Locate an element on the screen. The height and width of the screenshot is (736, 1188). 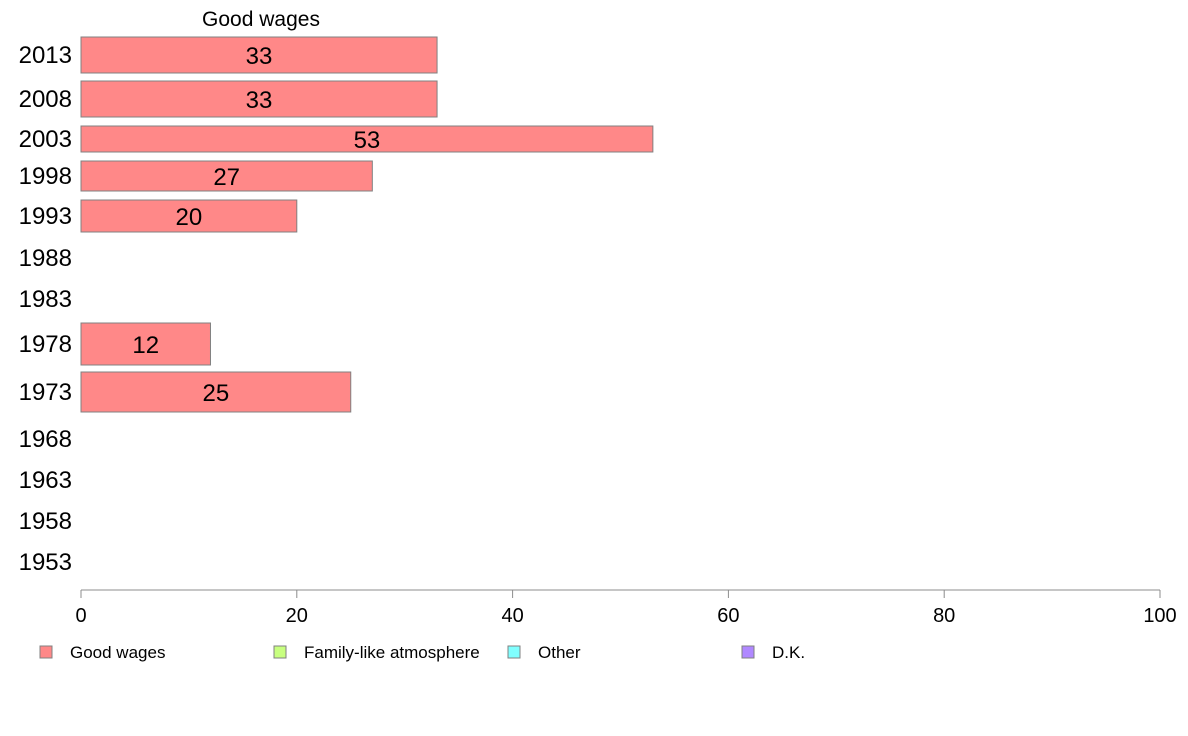
value-label: 25 is located at coordinates (216, 393).